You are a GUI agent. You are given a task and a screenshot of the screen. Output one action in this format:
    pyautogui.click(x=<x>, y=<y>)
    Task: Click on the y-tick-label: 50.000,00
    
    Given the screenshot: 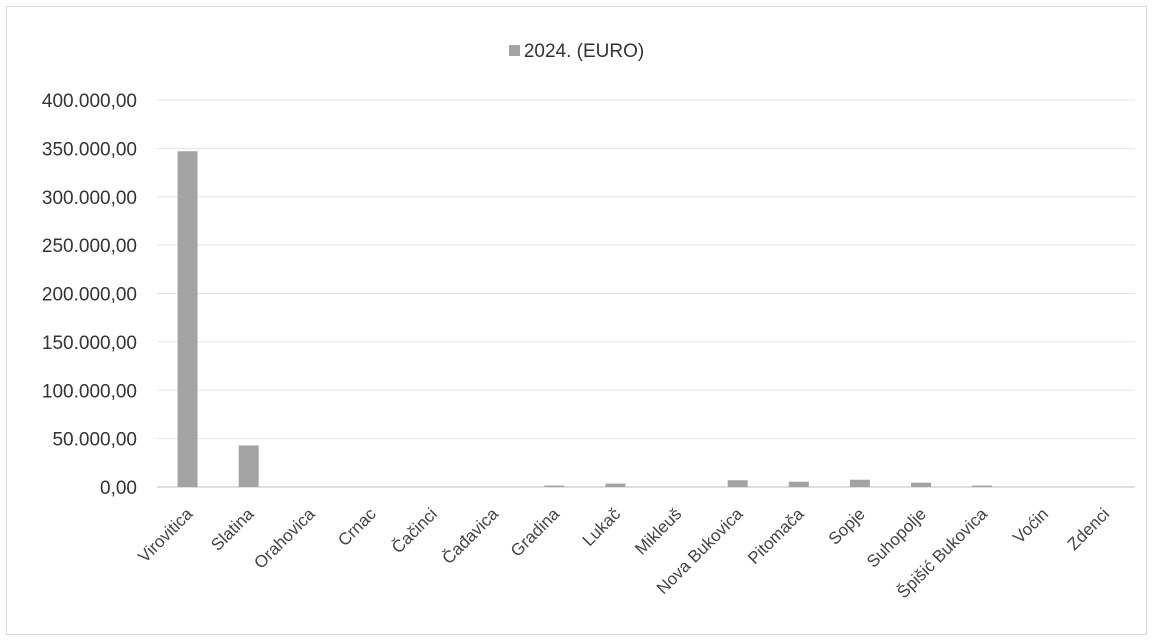 What is the action you would take?
    pyautogui.click(x=94, y=440)
    